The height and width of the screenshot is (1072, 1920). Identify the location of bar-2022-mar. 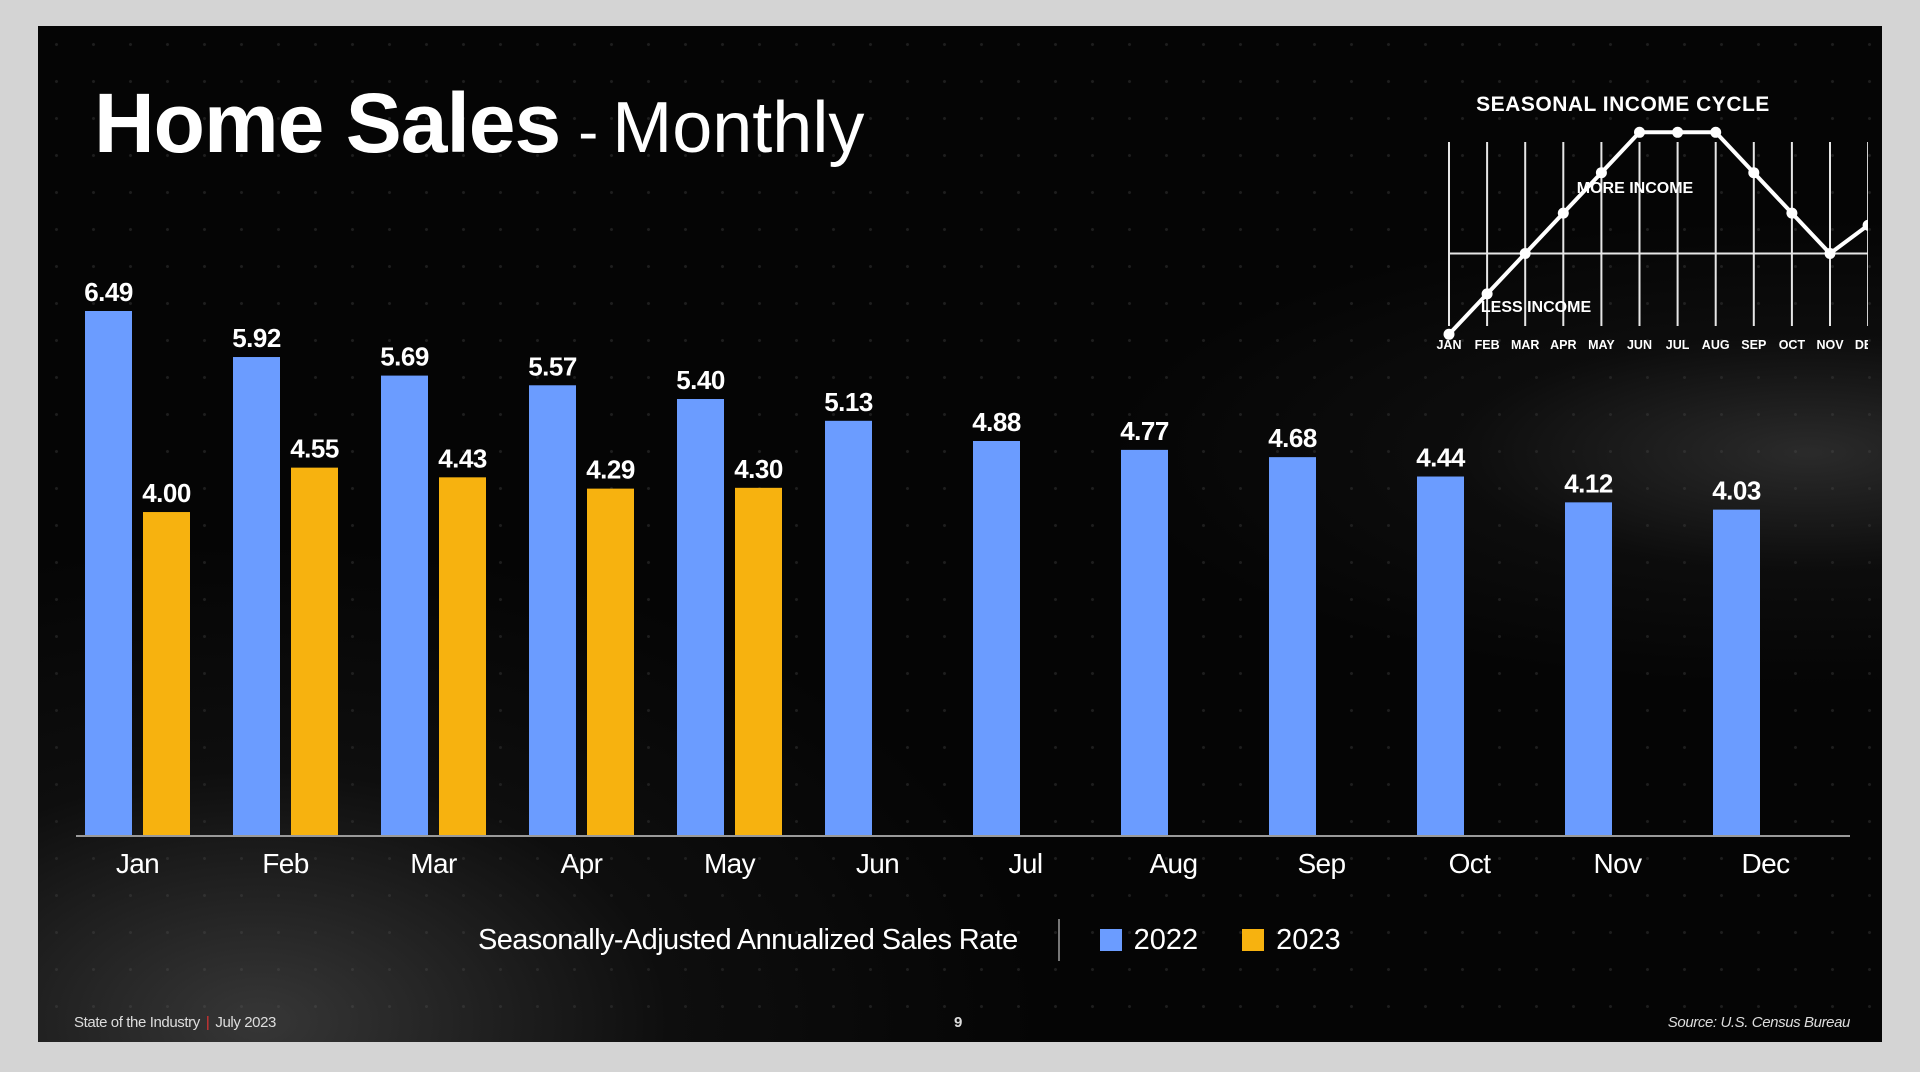
(404, 605).